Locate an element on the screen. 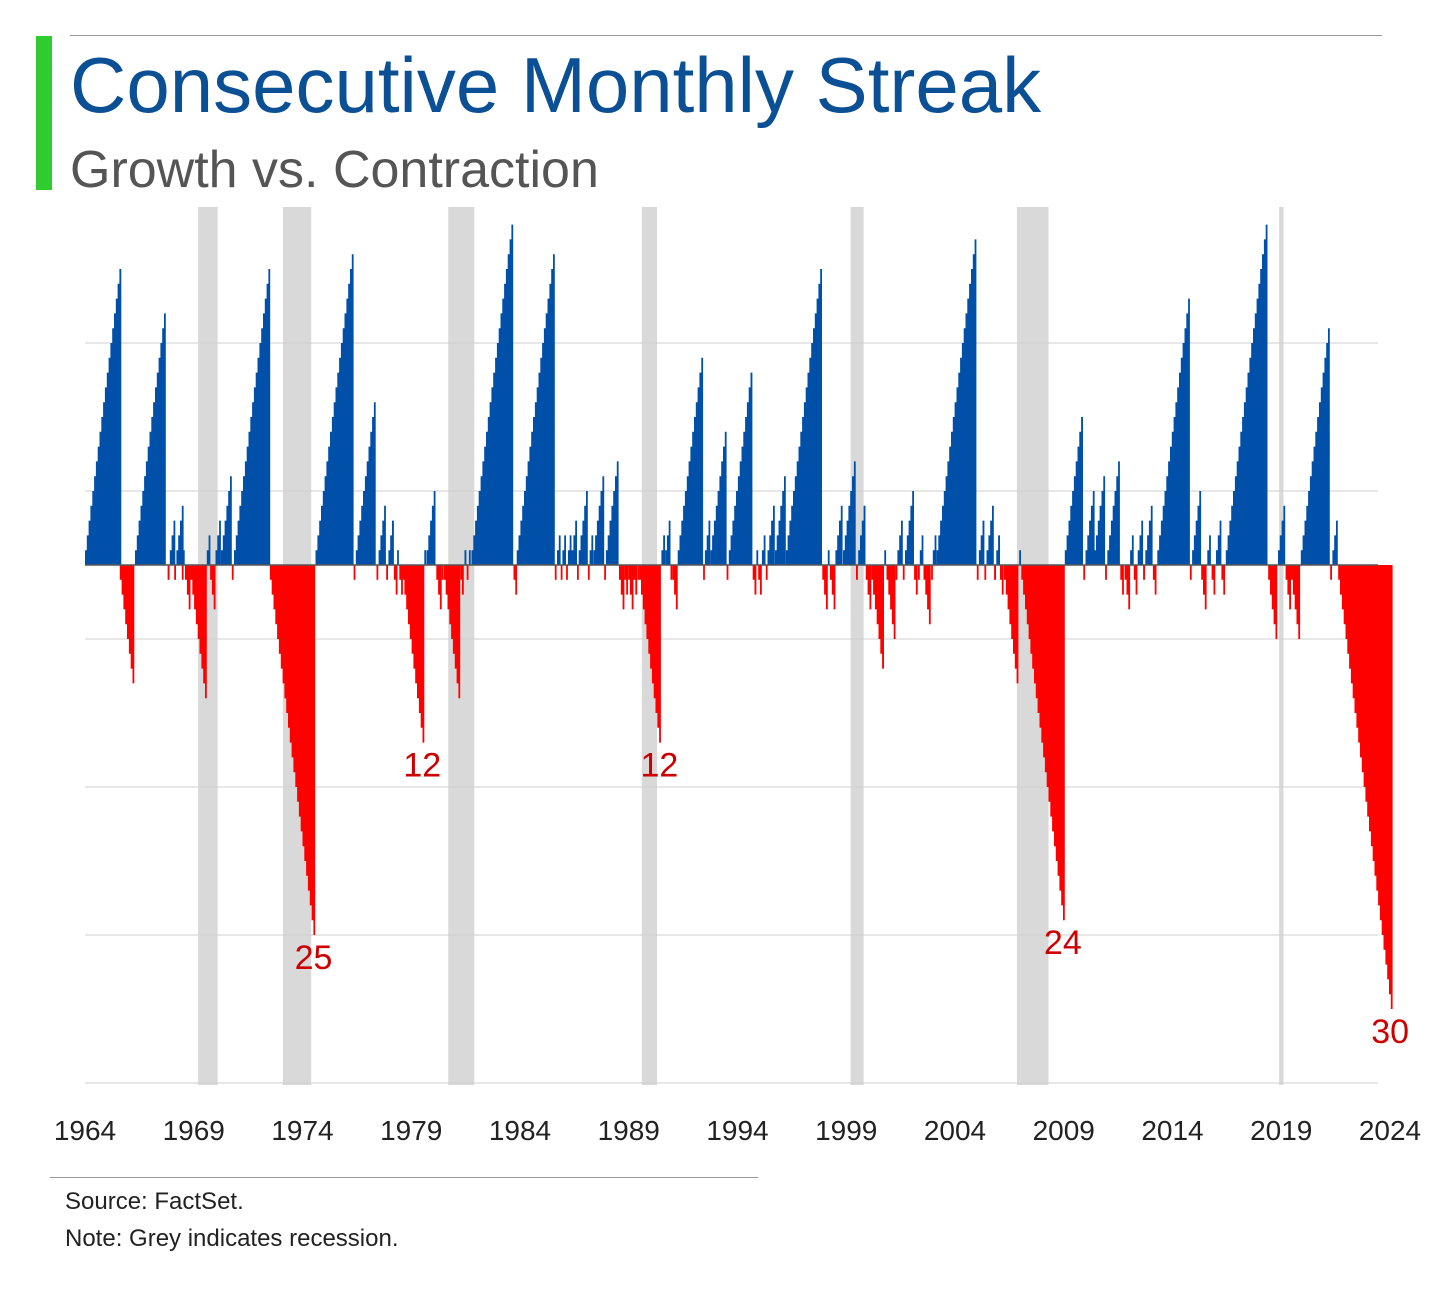 The width and height of the screenshot is (1456, 1289). x-tick-label: 1969 is located at coordinates (194, 1130).